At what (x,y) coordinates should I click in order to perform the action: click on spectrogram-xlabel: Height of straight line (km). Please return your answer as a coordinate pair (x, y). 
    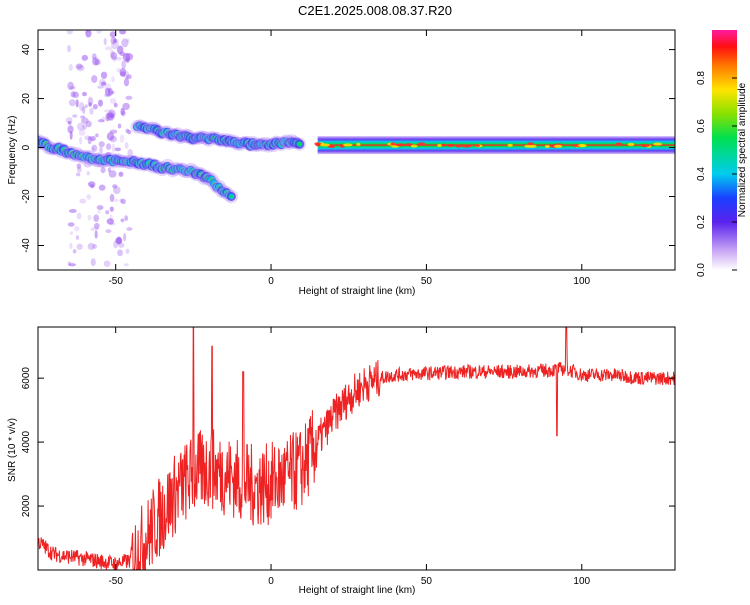
    Looking at the image, I should click on (357, 291).